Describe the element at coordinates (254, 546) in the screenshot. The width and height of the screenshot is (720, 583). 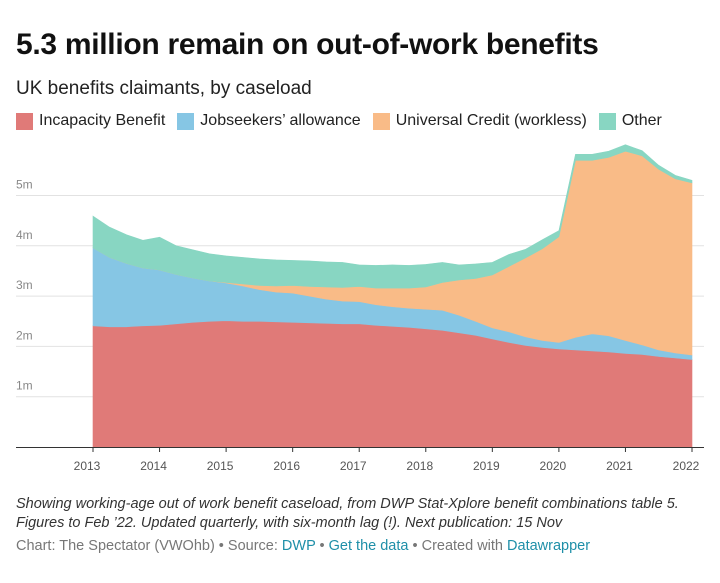
I see `footer-source-label: Source:` at that location.